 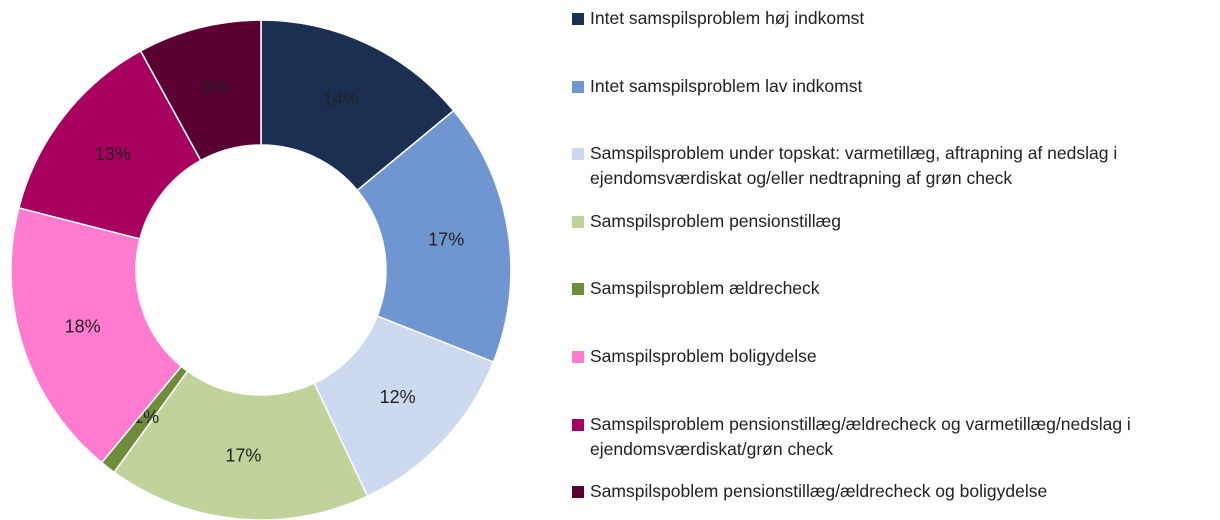 I want to click on legend-label: Samspilsproblem pensionstillæg, so click(x=715, y=220).